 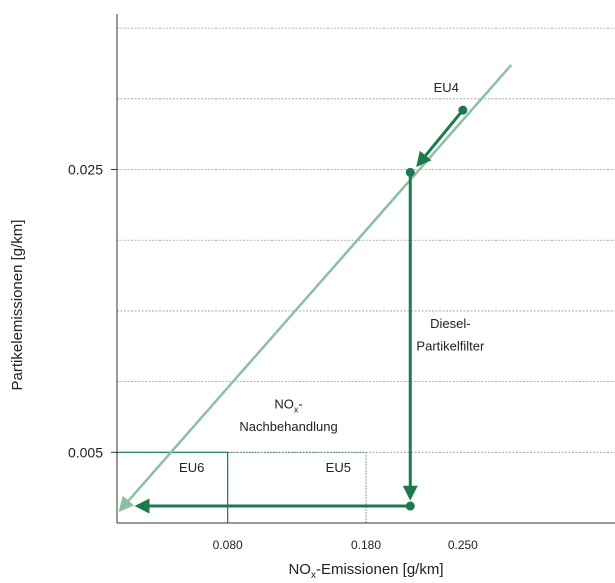 I want to click on limit-boxes, so click(x=242, y=487).